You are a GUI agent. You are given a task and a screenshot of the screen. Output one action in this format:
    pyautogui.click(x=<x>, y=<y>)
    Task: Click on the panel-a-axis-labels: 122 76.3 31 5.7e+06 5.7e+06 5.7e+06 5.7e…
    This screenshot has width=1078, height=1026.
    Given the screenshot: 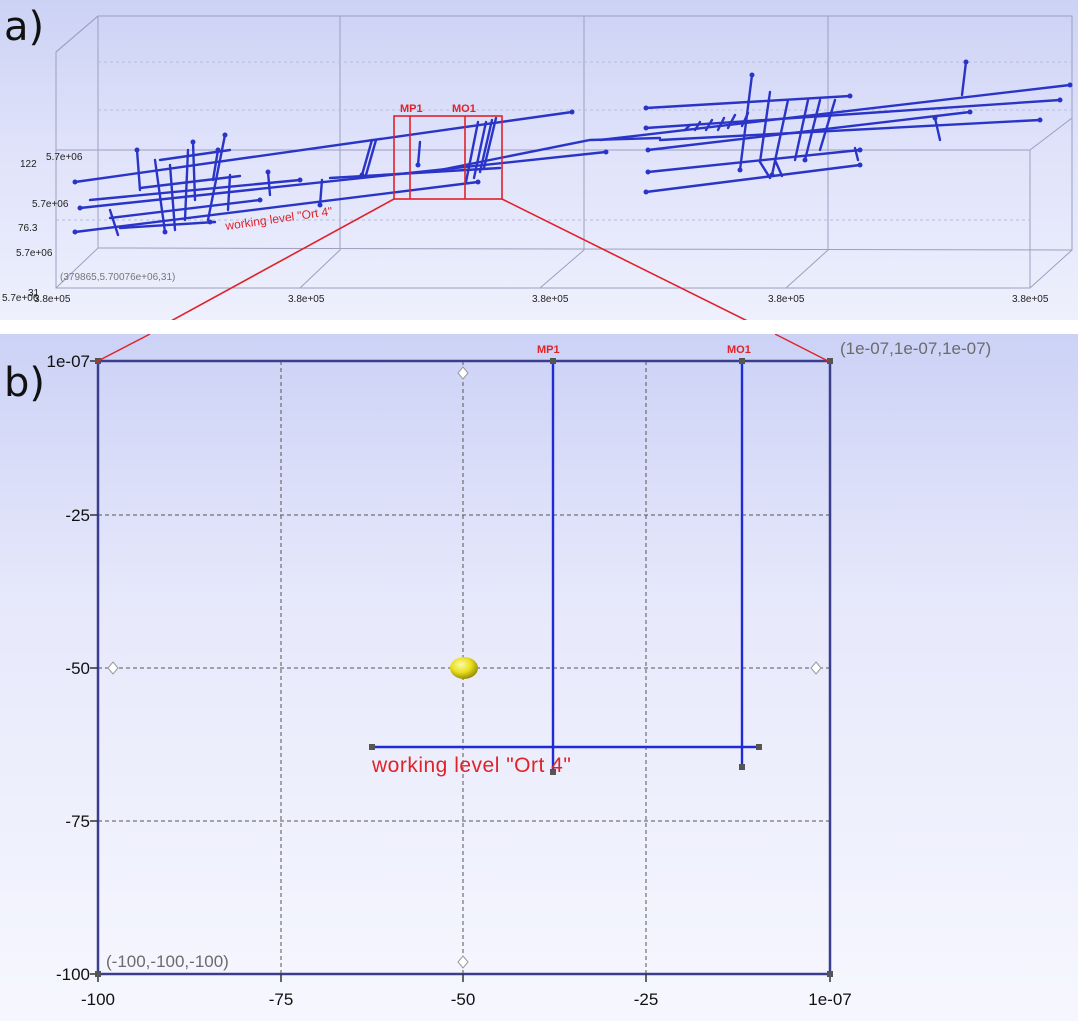 What is the action you would take?
    pyautogui.click(x=525, y=228)
    